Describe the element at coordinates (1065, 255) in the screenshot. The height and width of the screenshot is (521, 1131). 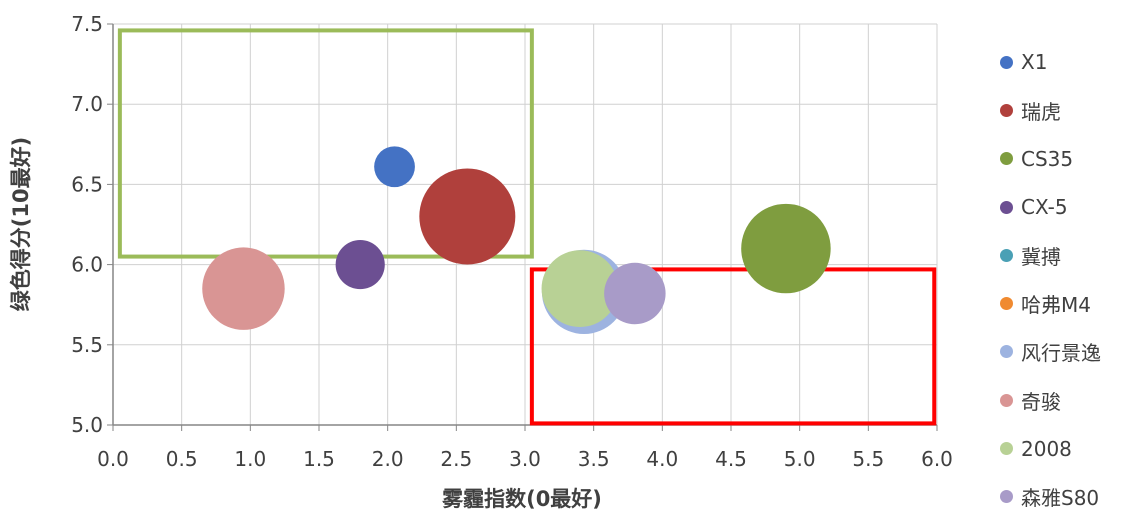
I see `legend-item: 冀搏` at that location.